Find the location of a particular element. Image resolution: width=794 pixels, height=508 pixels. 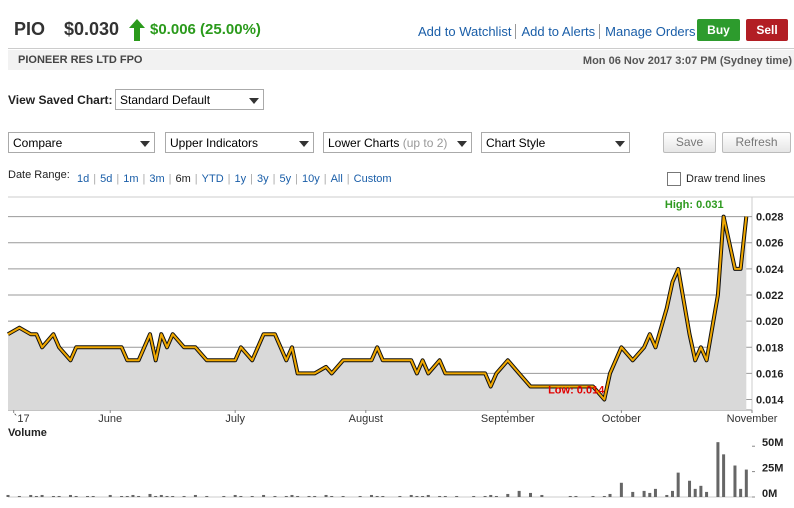

range-link: 1y is located at coordinates (240, 179).